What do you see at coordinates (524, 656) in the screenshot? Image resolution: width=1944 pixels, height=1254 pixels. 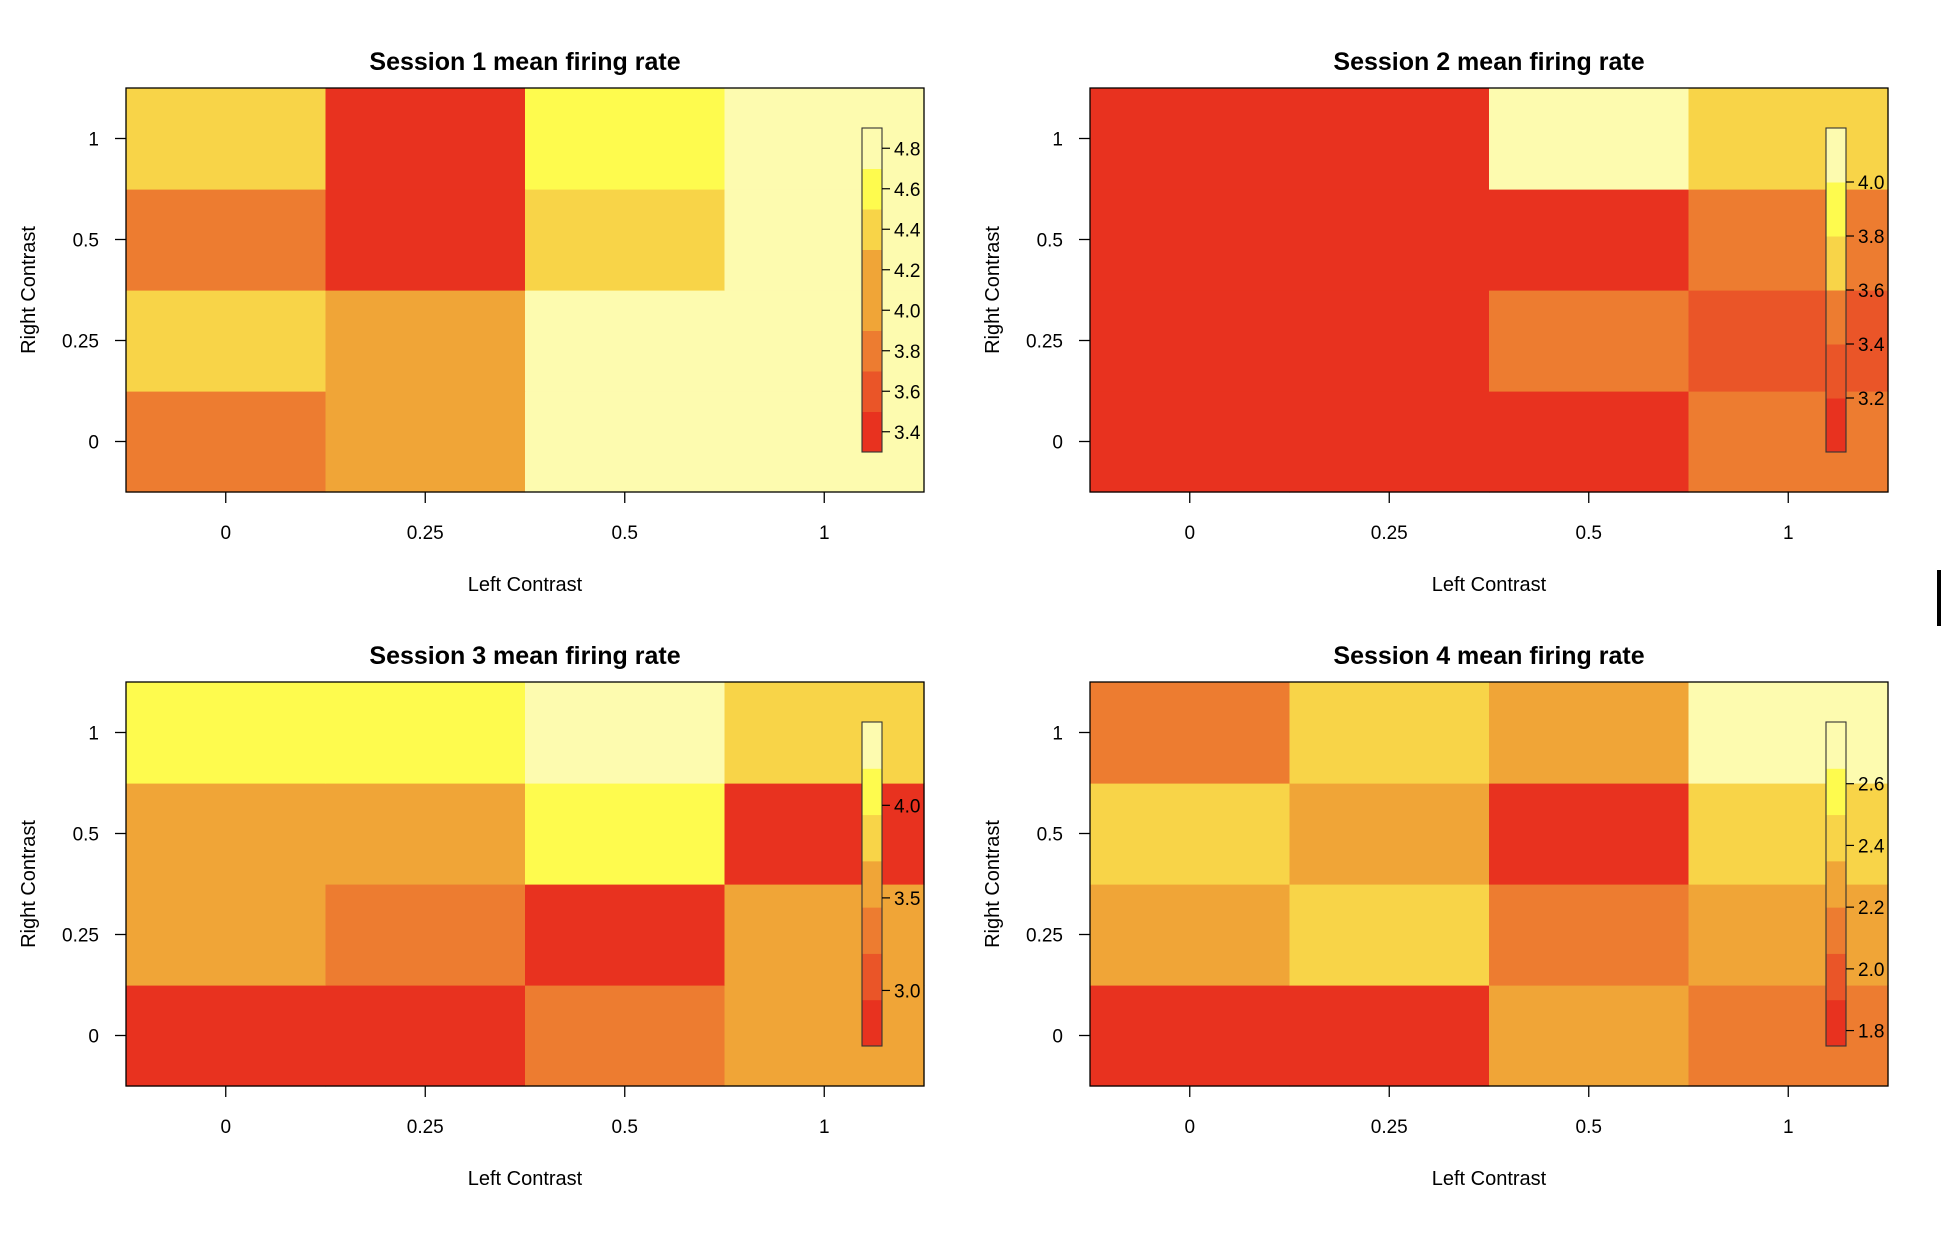 I see `chart-title: Session 3 mean firing rate` at bounding box center [524, 656].